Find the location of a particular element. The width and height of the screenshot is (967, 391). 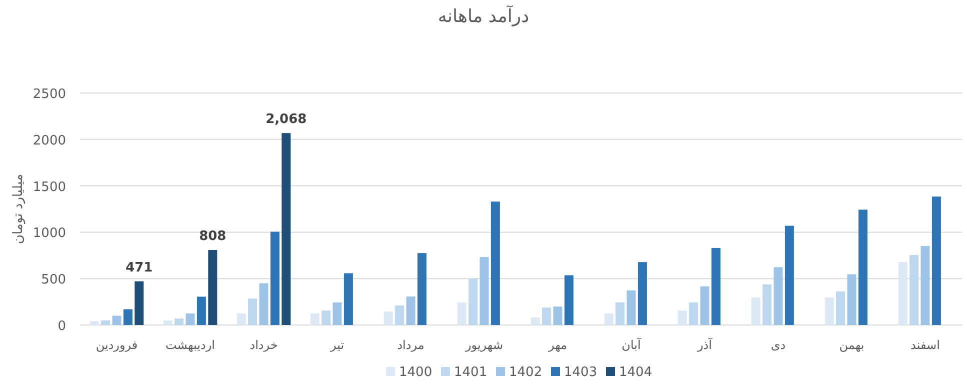

y-tick-label: 500 is located at coordinates (53, 280).